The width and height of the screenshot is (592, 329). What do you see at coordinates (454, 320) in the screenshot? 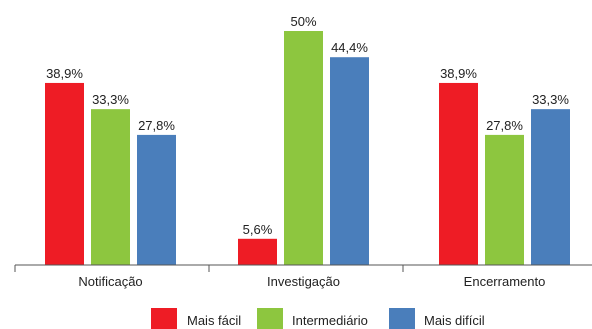
I see `legend-label: Mais difícil` at bounding box center [454, 320].